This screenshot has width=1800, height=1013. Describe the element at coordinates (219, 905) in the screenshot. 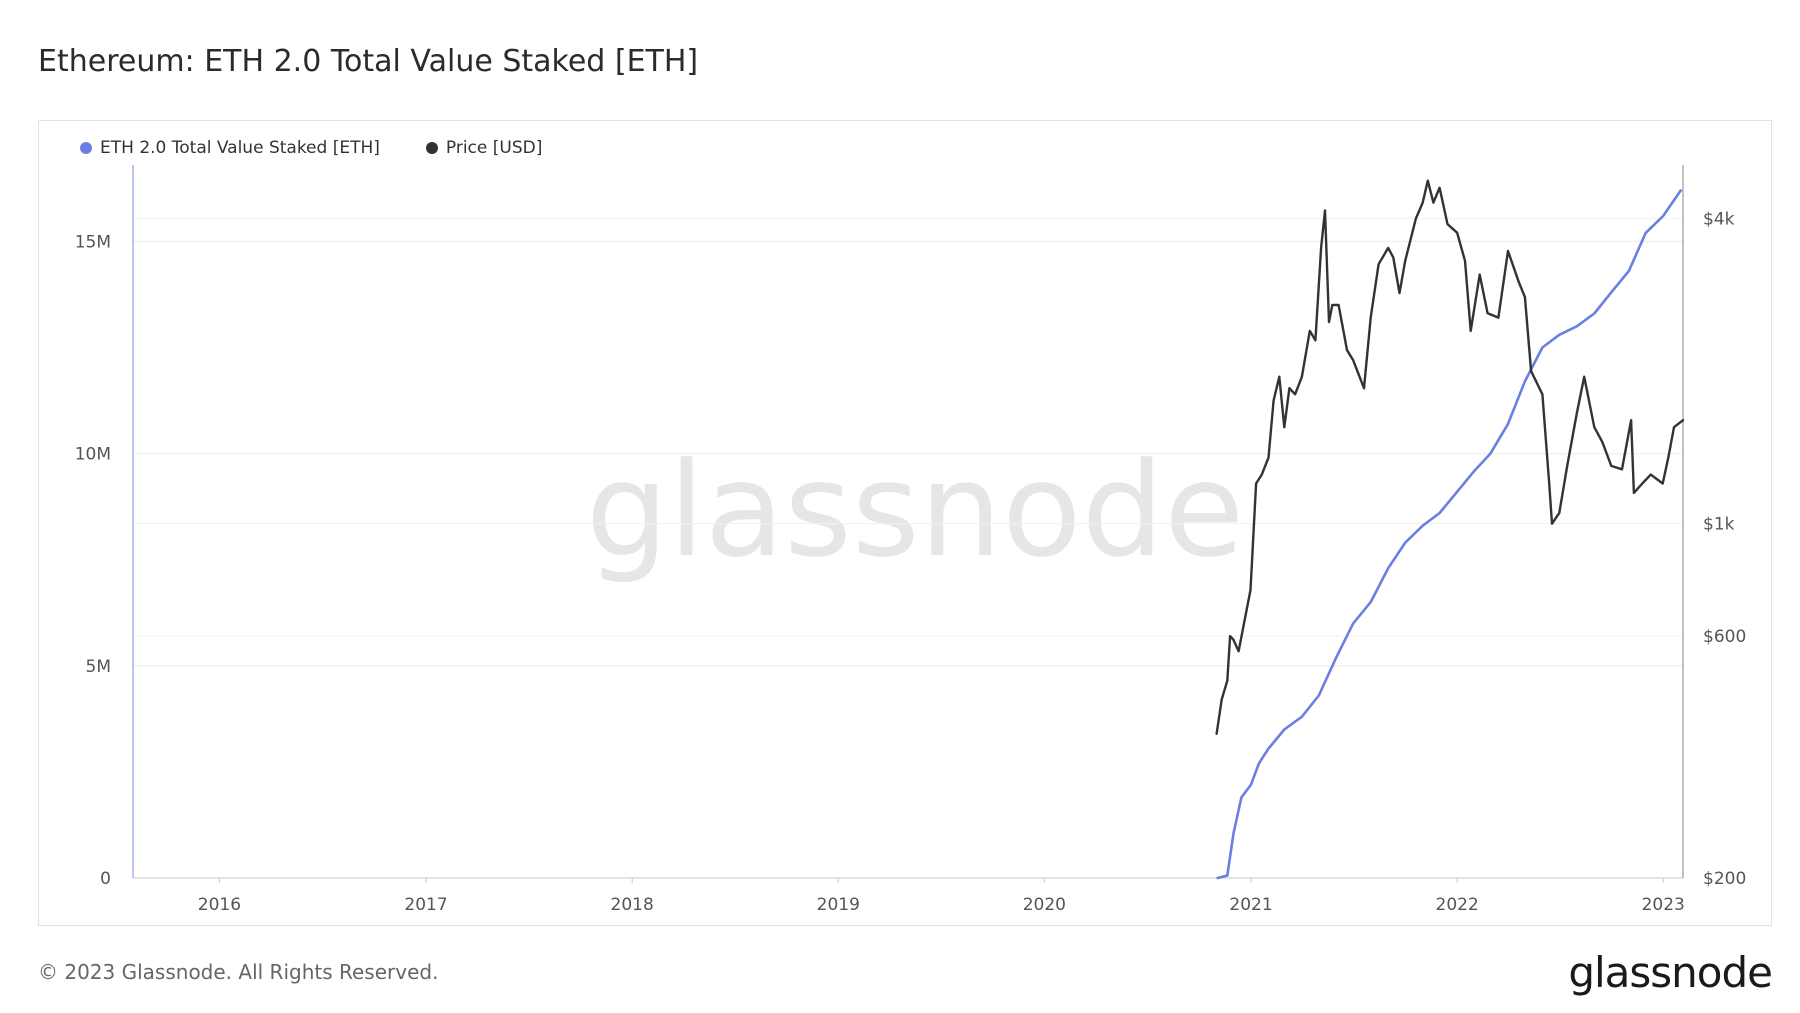

I see `x-tick-label: 2016` at that location.